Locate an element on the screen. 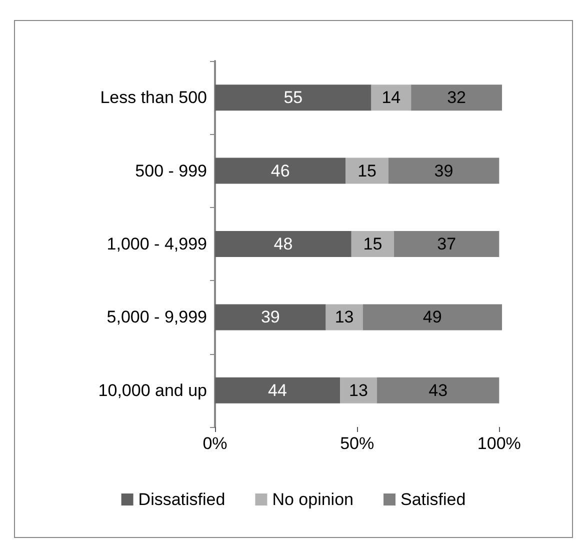  x-tick-label: 50% is located at coordinates (357, 443).